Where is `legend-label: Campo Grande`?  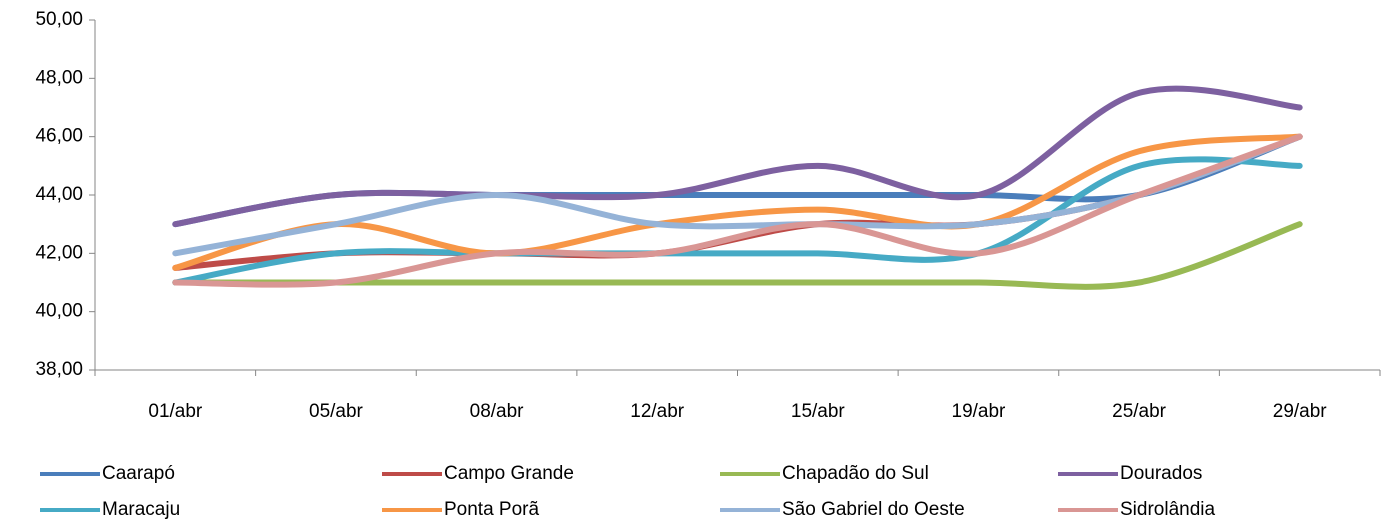 legend-label: Campo Grande is located at coordinates (509, 473).